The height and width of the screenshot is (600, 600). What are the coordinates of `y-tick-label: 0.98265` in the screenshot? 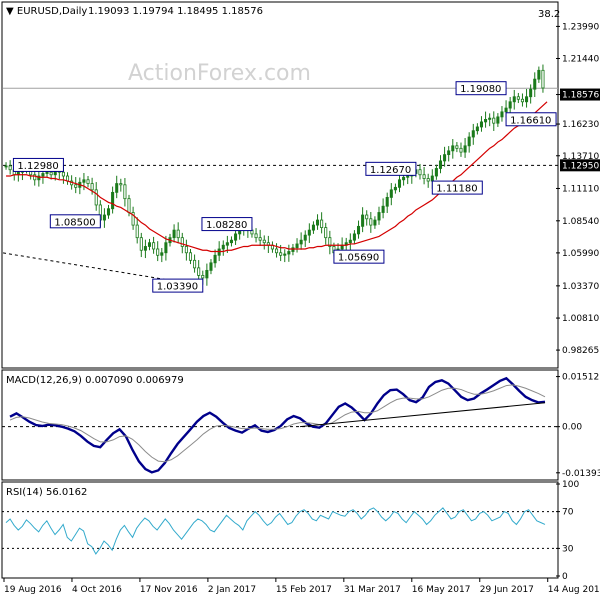 It's located at (580, 351).